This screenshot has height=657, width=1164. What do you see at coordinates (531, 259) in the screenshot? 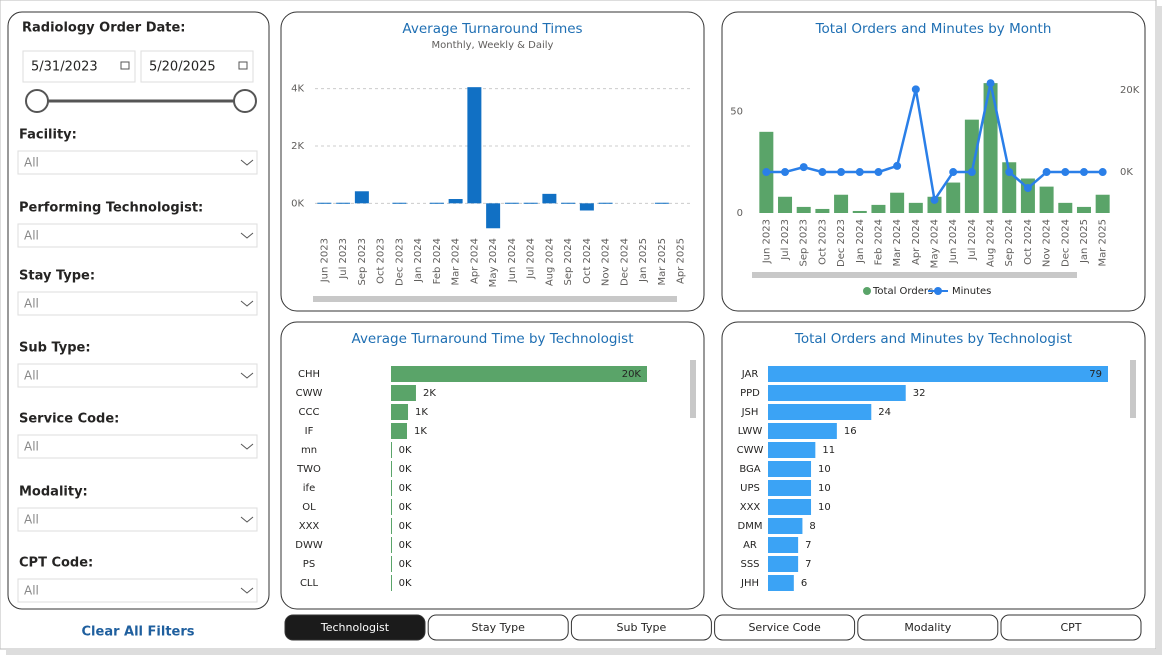
I see `x-tick-label: Jul 2024` at bounding box center [531, 259].